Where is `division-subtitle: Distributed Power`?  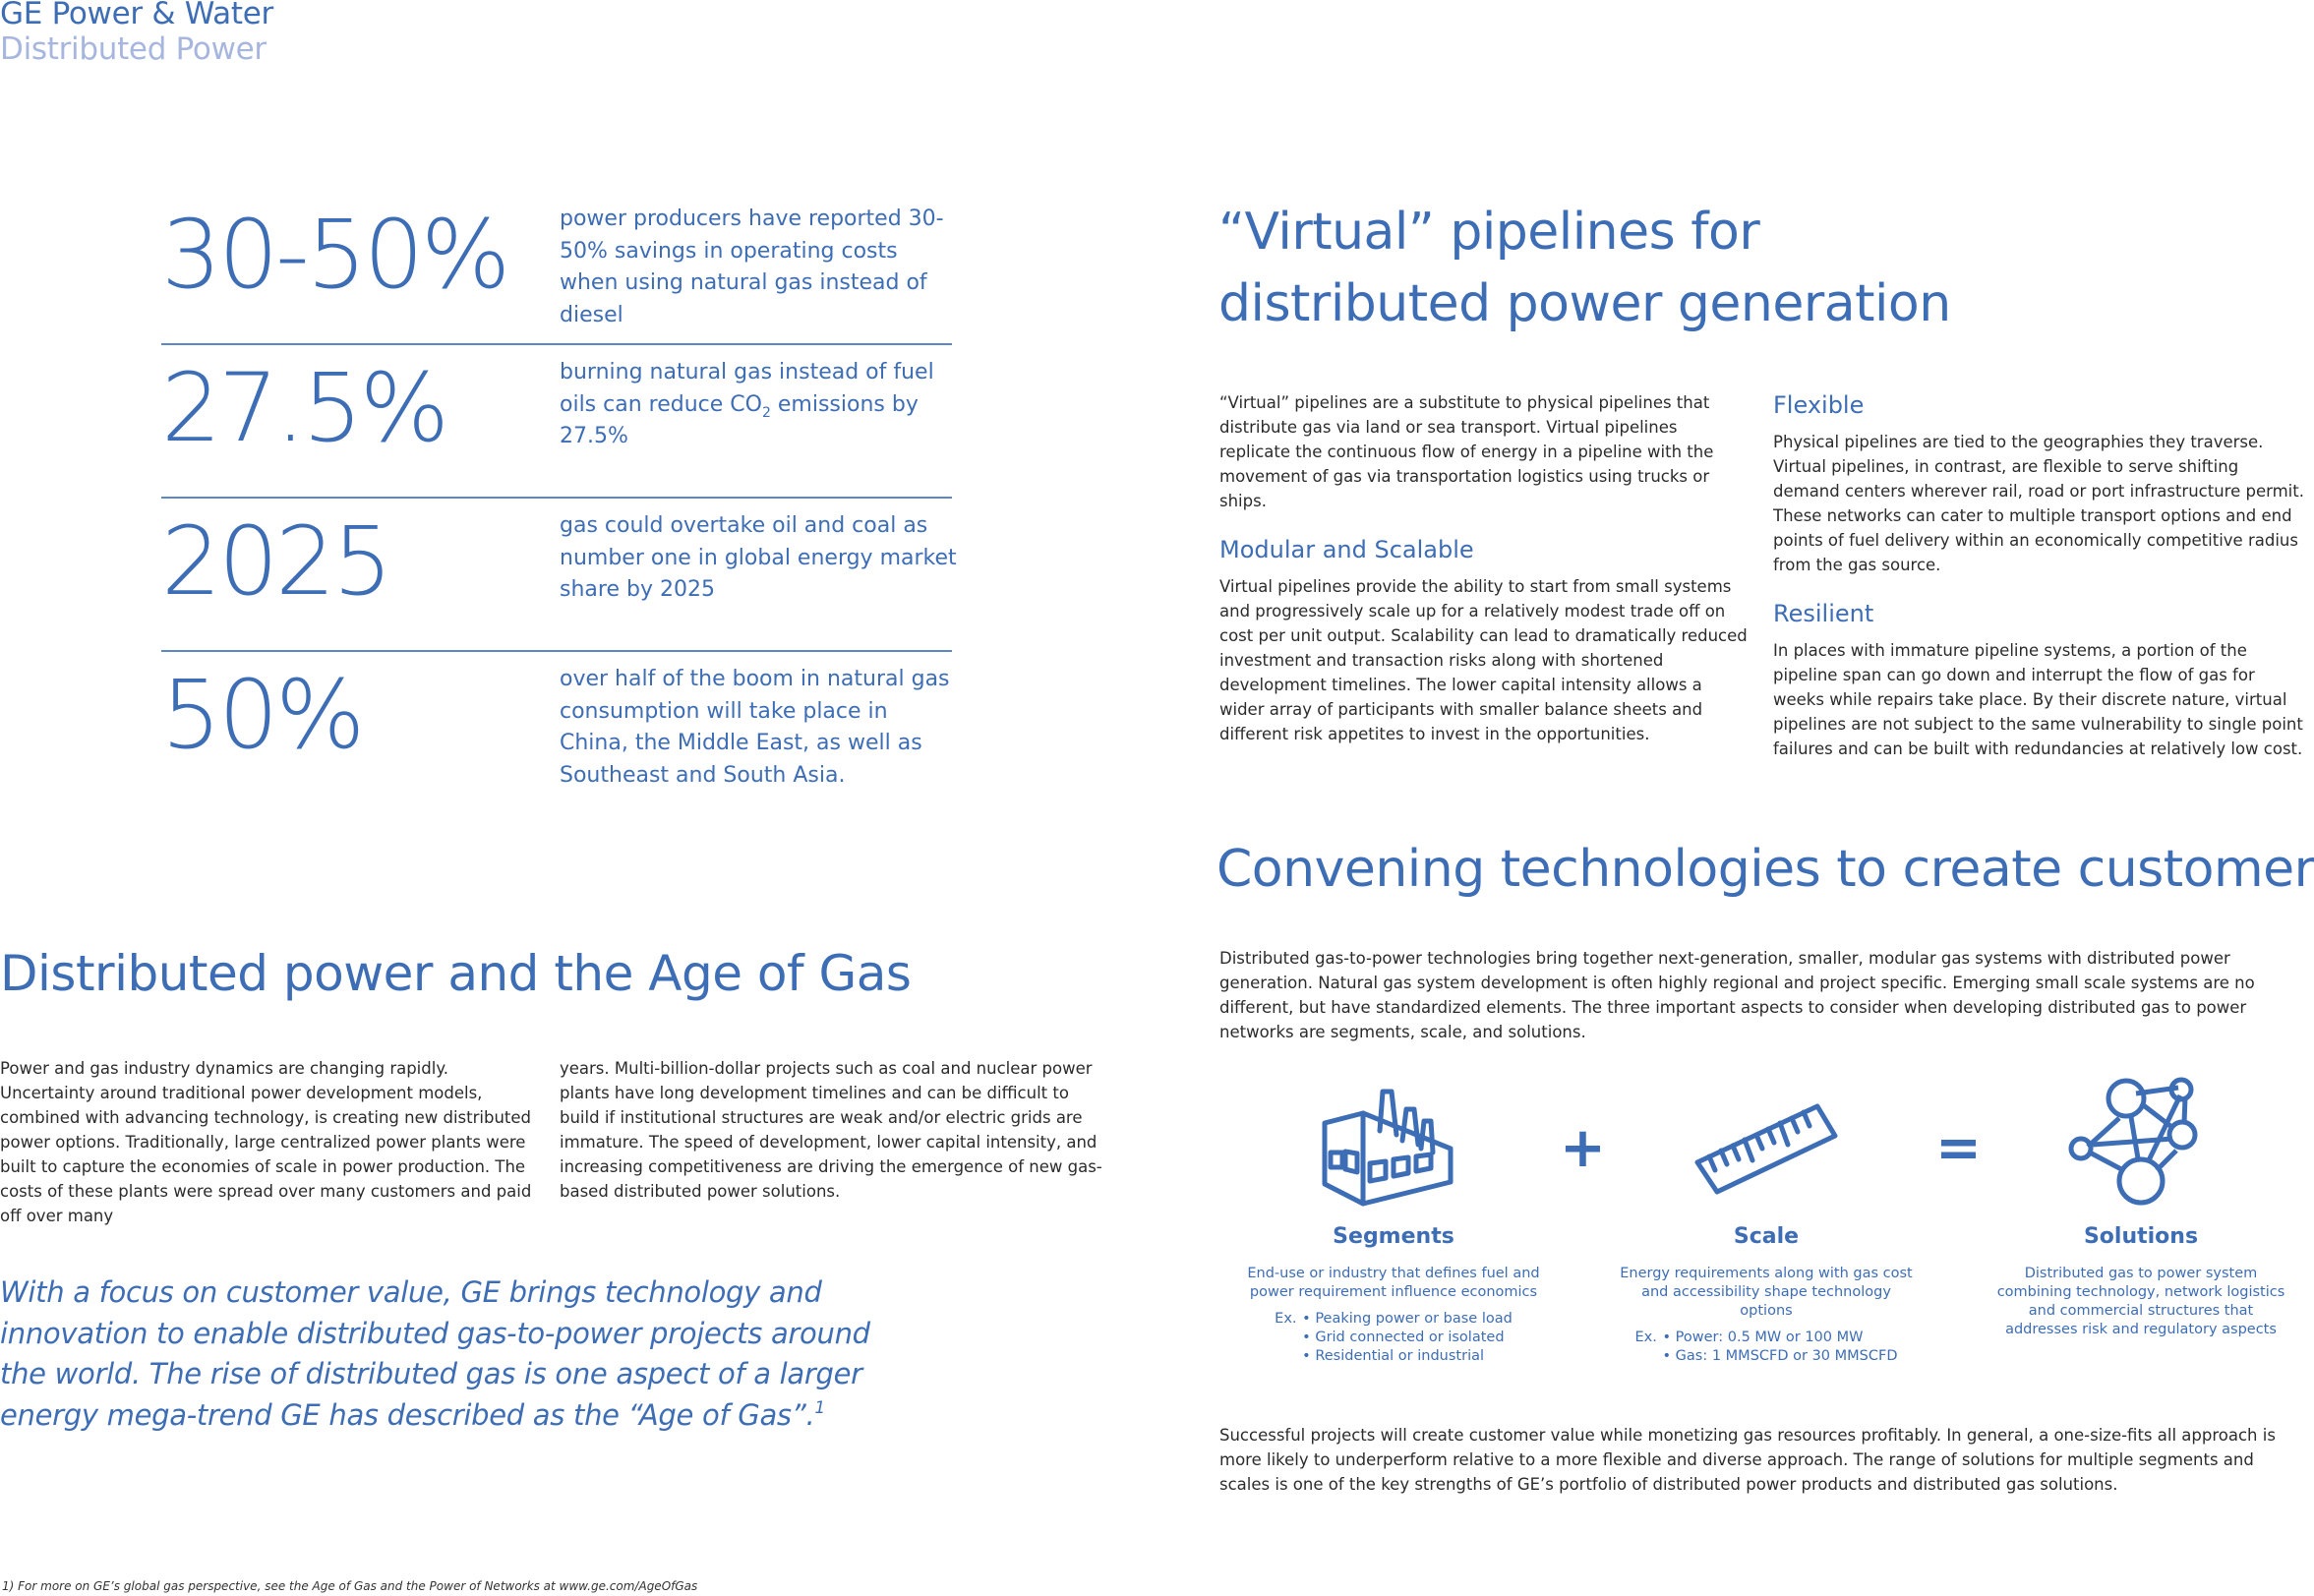
division-subtitle: Distributed Power is located at coordinates (133, 49).